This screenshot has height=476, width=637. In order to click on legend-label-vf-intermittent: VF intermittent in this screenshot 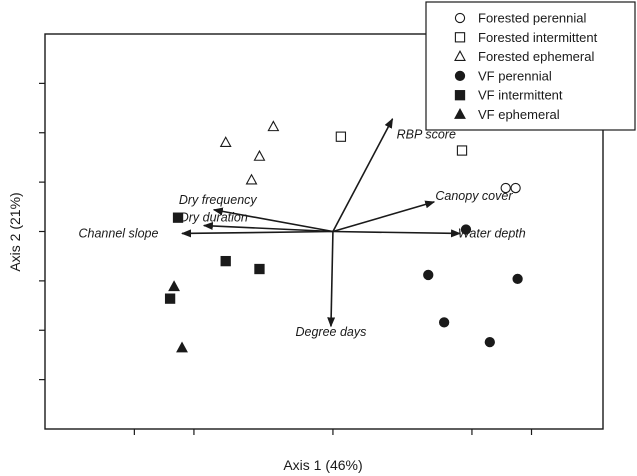, I will do `click(520, 95)`.